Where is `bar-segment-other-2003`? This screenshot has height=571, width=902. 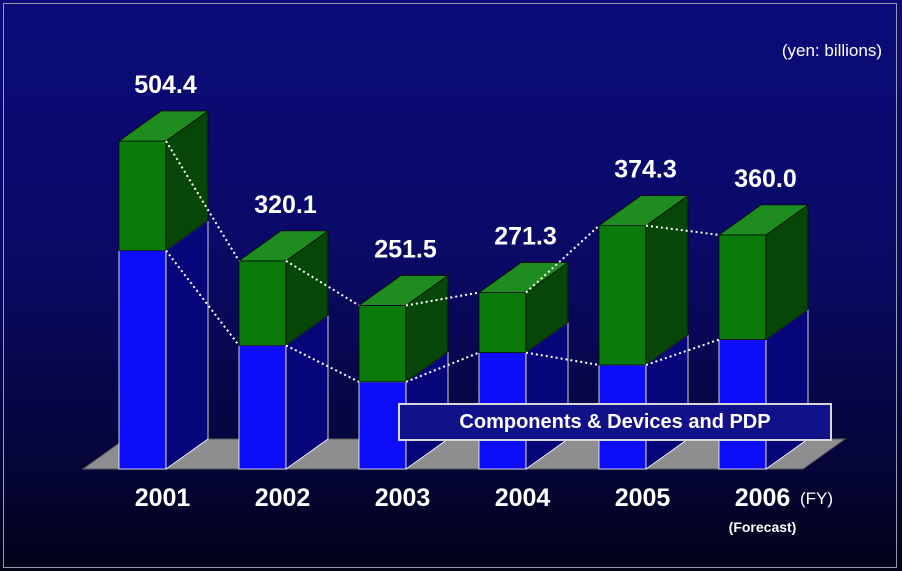
bar-segment-other-2003 is located at coordinates (382, 344).